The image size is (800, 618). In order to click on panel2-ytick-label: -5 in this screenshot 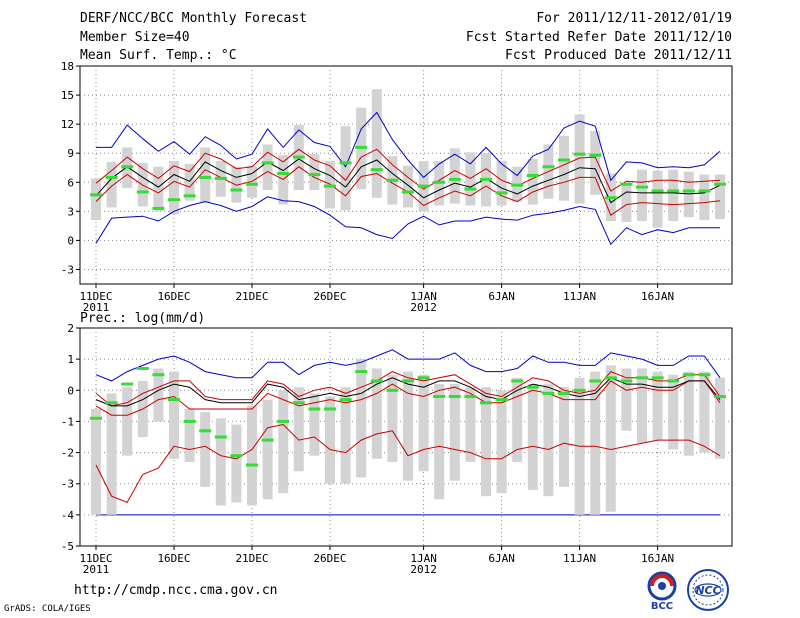, I will do `click(67, 546)`.